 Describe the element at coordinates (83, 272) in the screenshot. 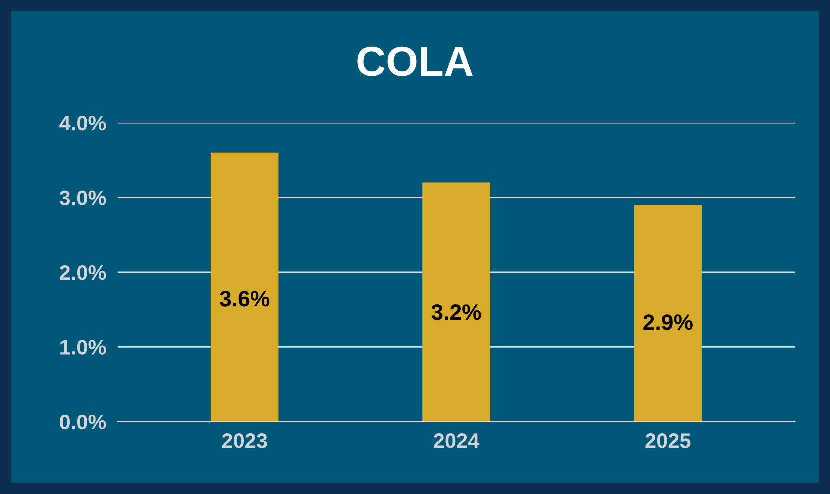

I see `y-tick-label: 2.0%` at that location.